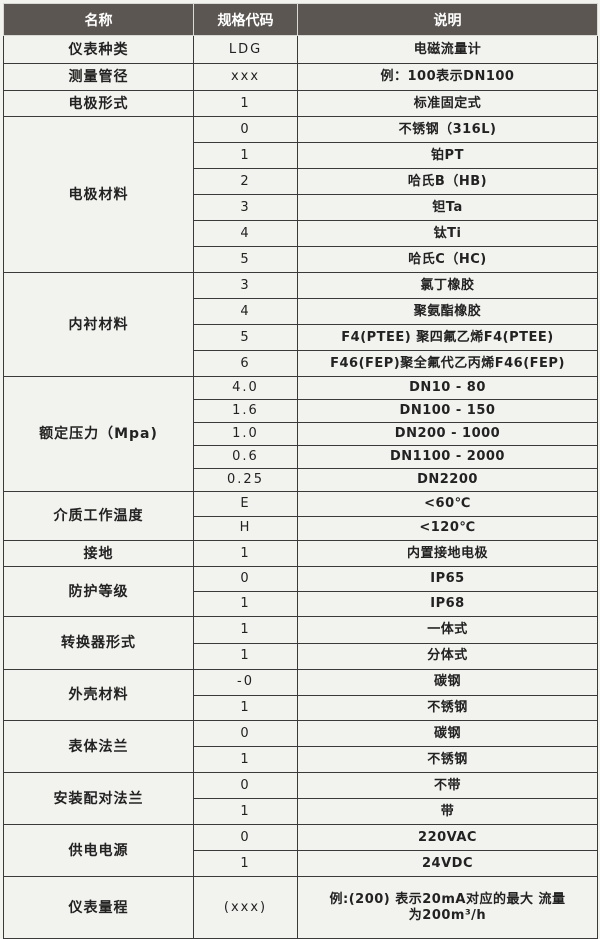  I want to click on spec-description: 铂PT, so click(447, 155).